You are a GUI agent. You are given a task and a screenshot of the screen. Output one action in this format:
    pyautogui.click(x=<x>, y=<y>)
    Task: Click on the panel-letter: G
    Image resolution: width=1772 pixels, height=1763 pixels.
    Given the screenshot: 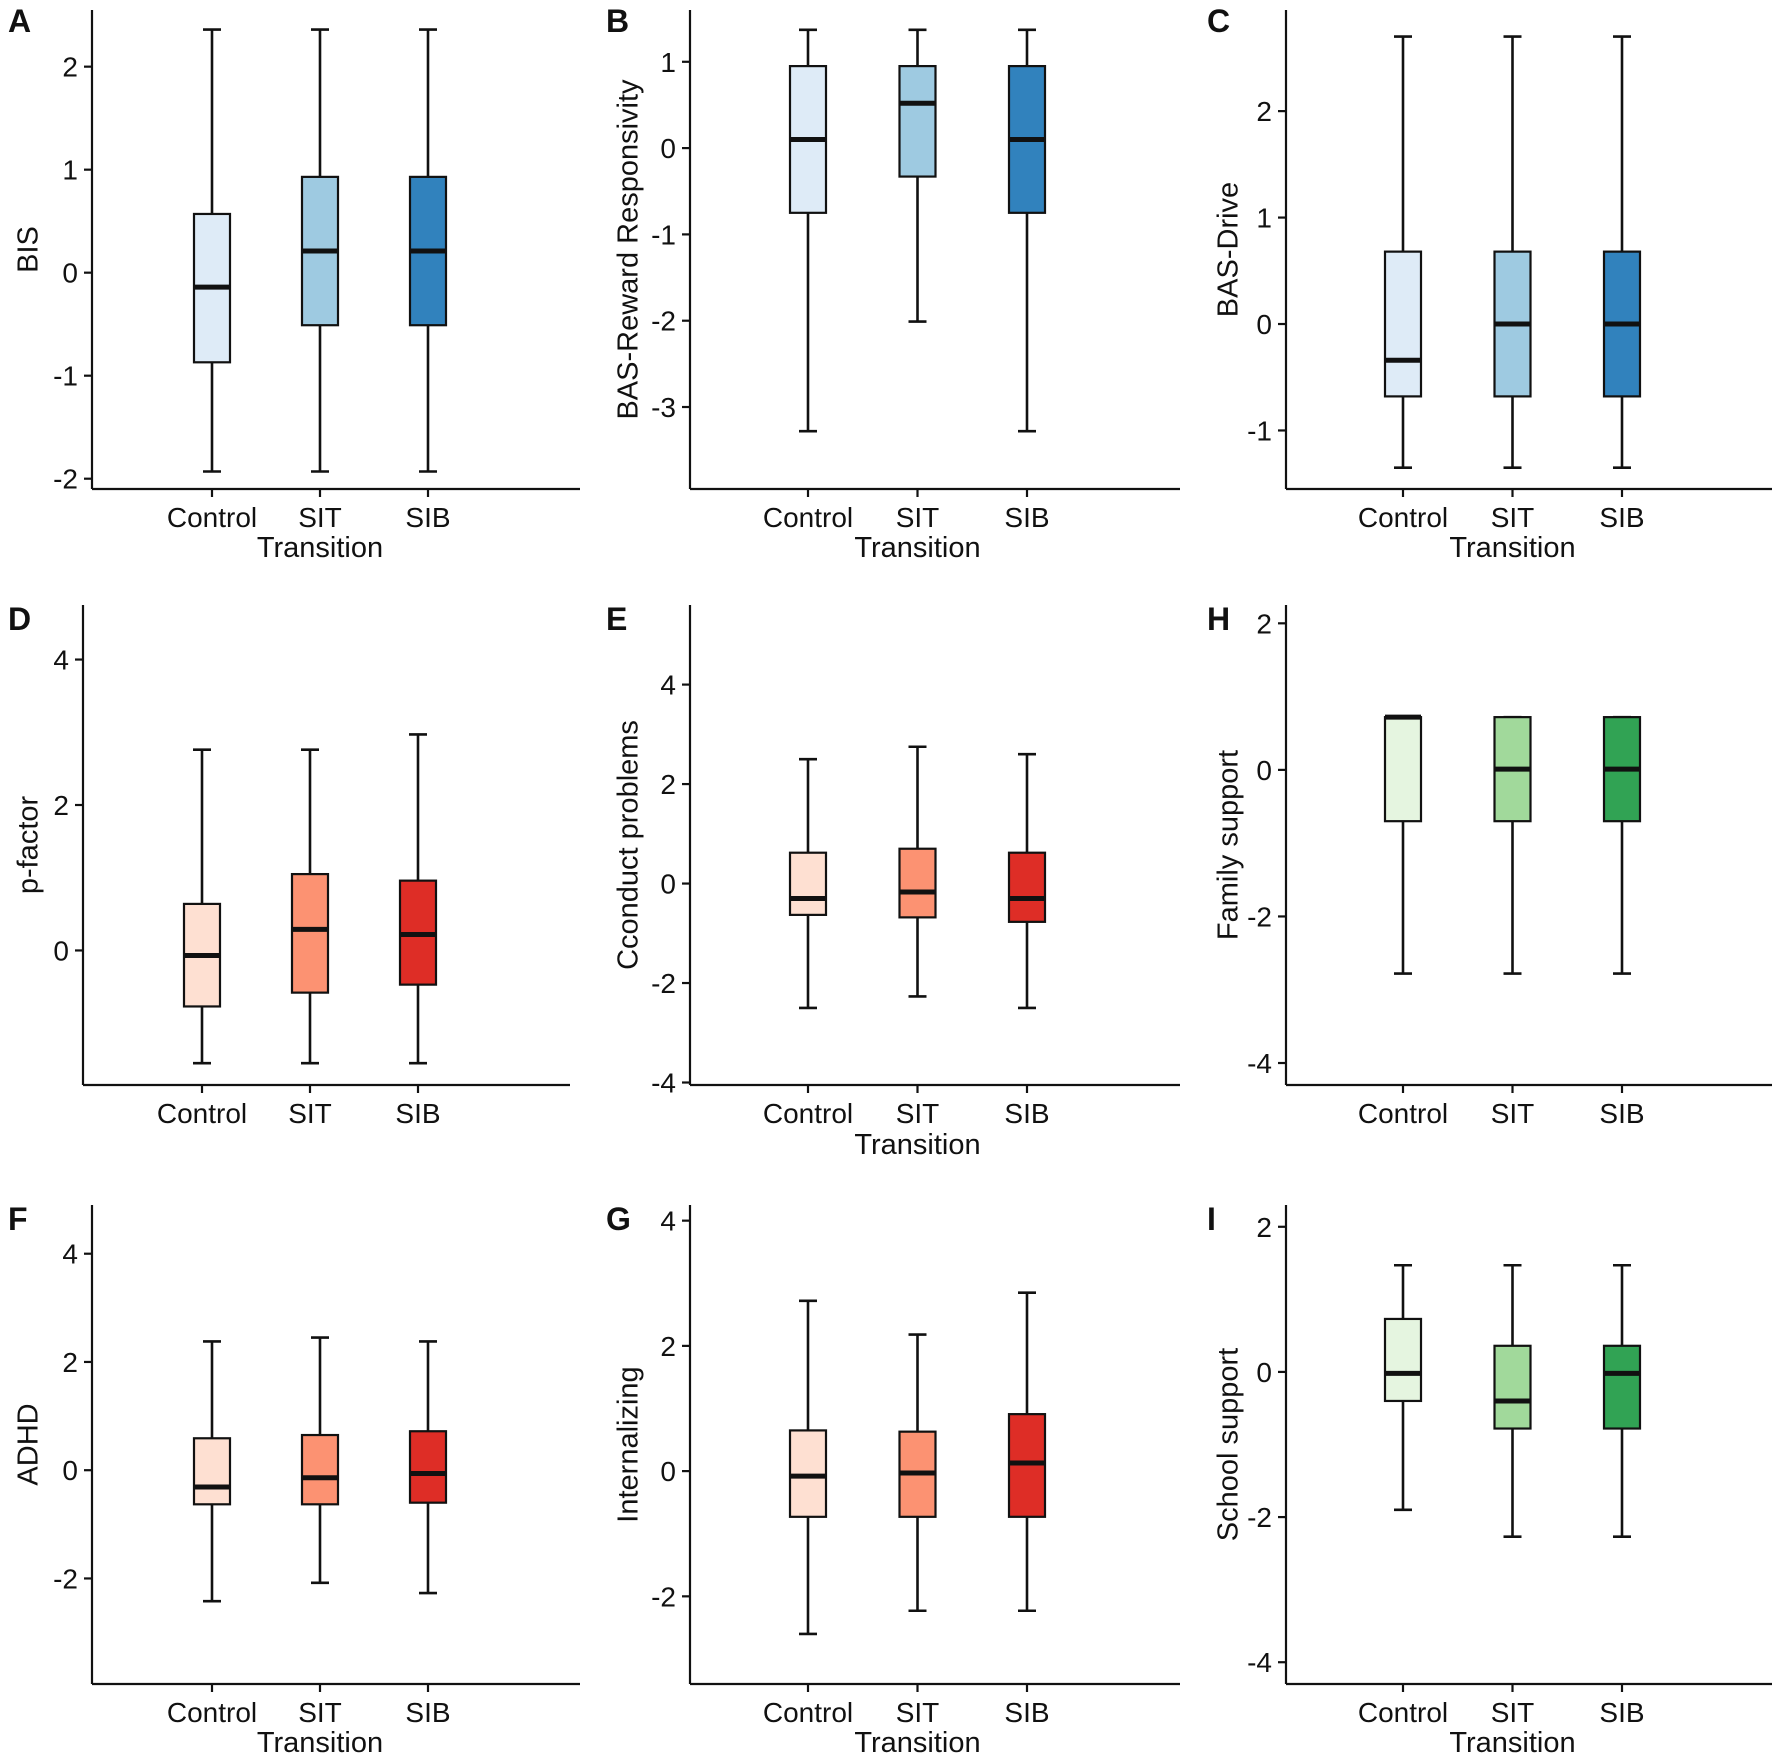 What is the action you would take?
    pyautogui.click(x=618, y=1219)
    